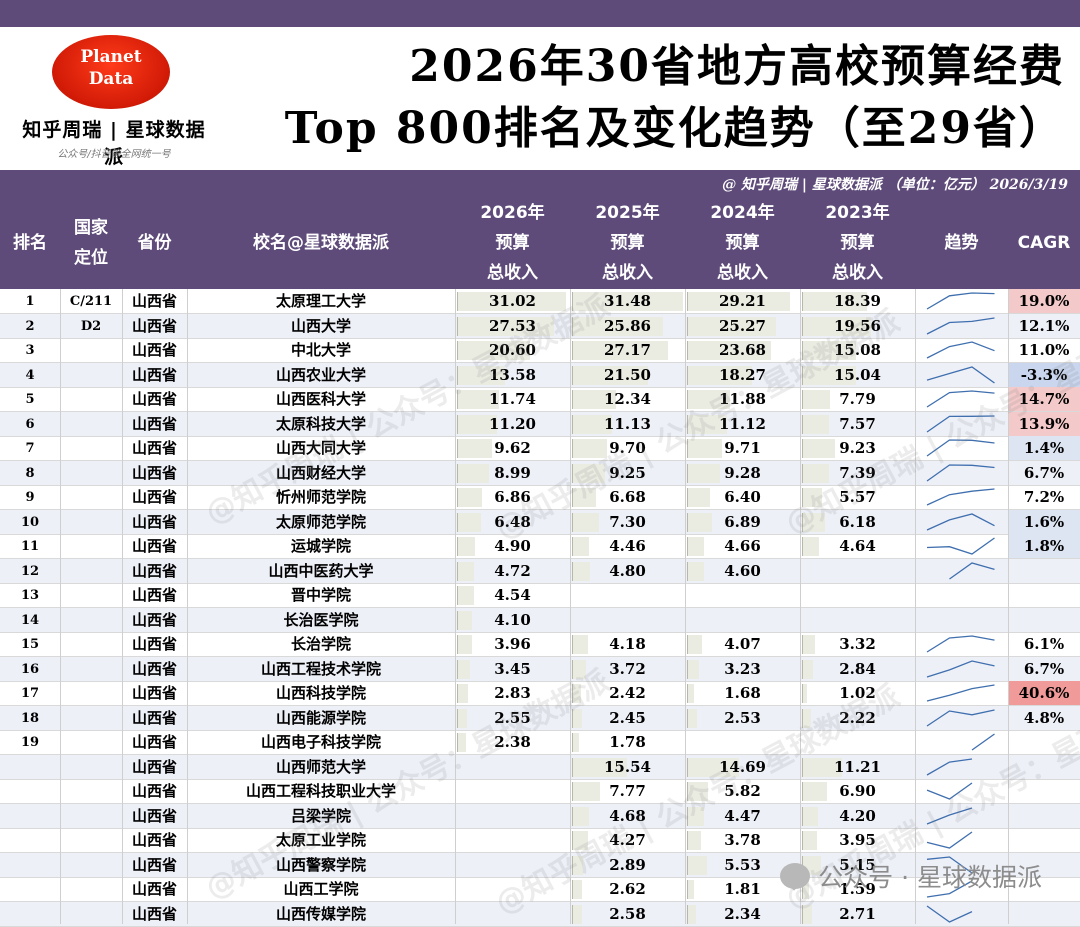  What do you see at coordinates (540, 791) in the screenshot?
I see `table-row: 山西省 山西工程科技职业大学 7.77 5.82 6.90` at bounding box center [540, 791].